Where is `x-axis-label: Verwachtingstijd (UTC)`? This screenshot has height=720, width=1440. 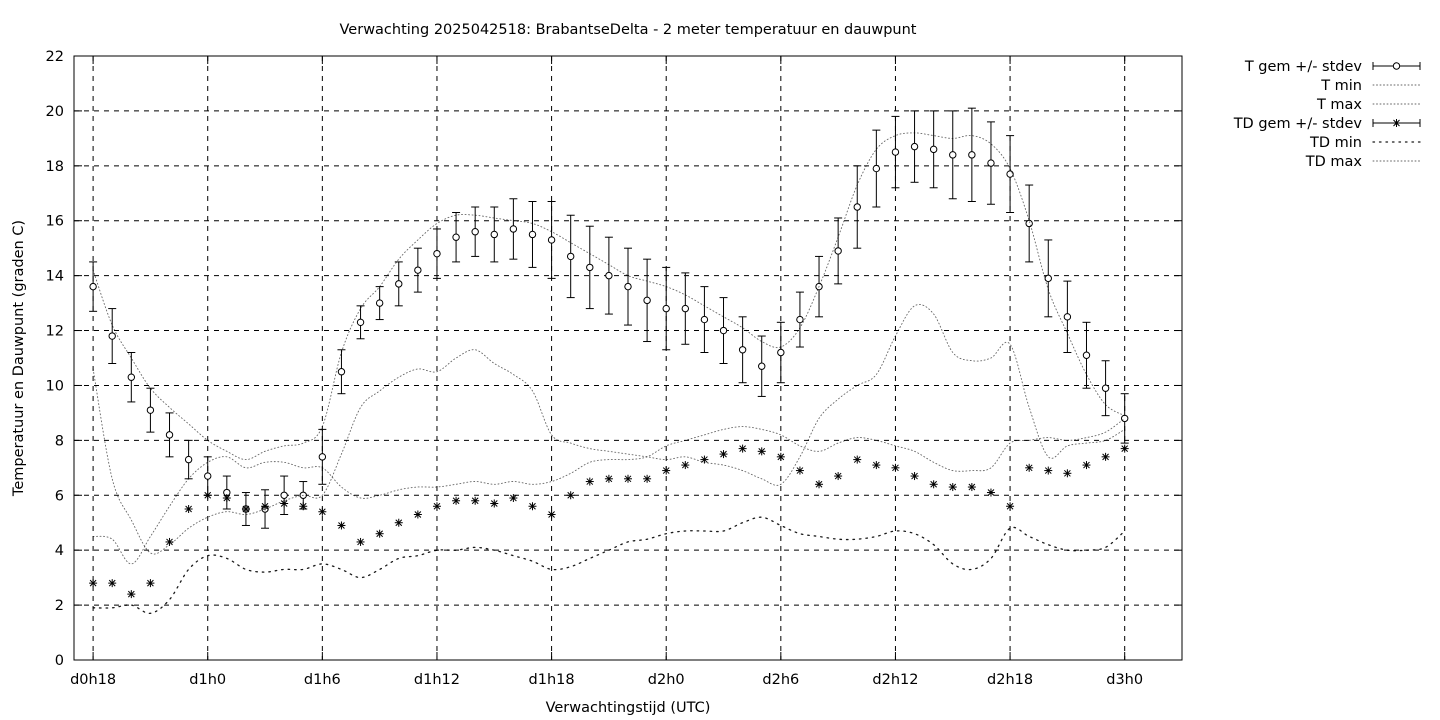
x-axis-label: Verwachtingstijd (UTC) is located at coordinates (628, 708).